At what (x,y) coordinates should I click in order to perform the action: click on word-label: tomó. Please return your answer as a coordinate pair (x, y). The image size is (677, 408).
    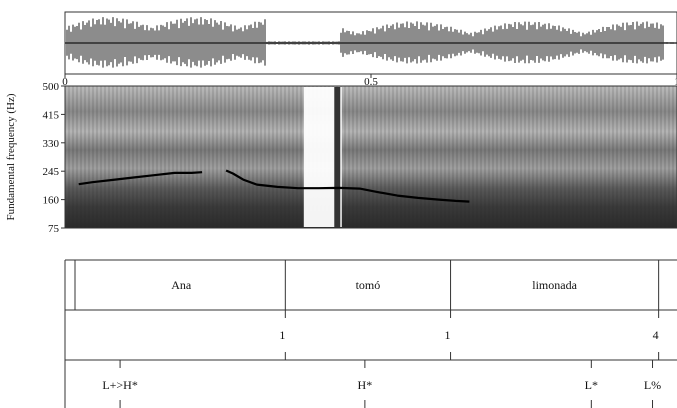
    Looking at the image, I should click on (368, 285).